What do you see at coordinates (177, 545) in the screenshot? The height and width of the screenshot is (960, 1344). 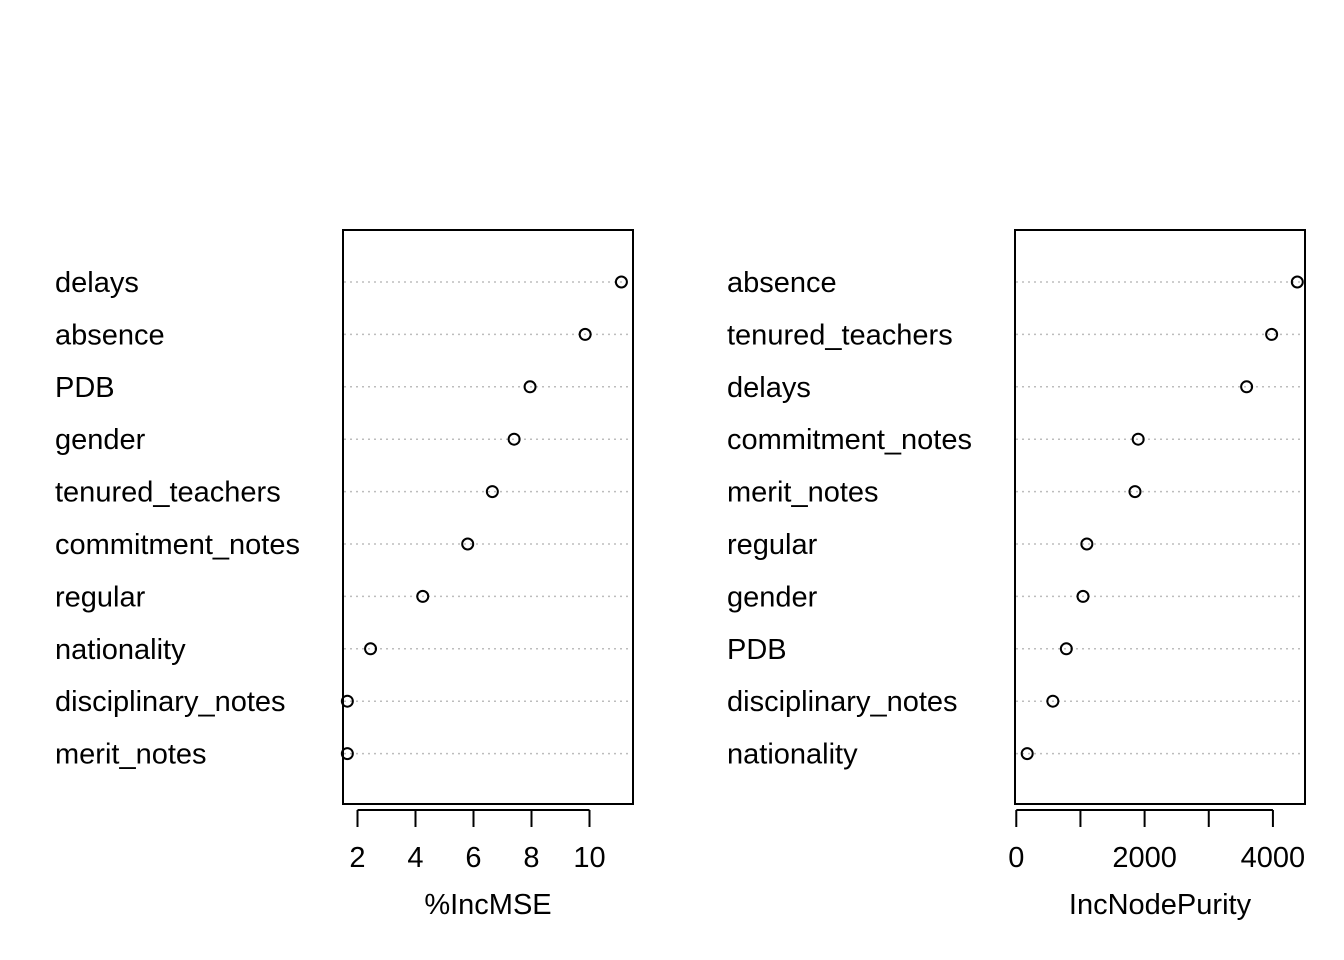 I see `incmse-category-label: commitment_notes` at bounding box center [177, 545].